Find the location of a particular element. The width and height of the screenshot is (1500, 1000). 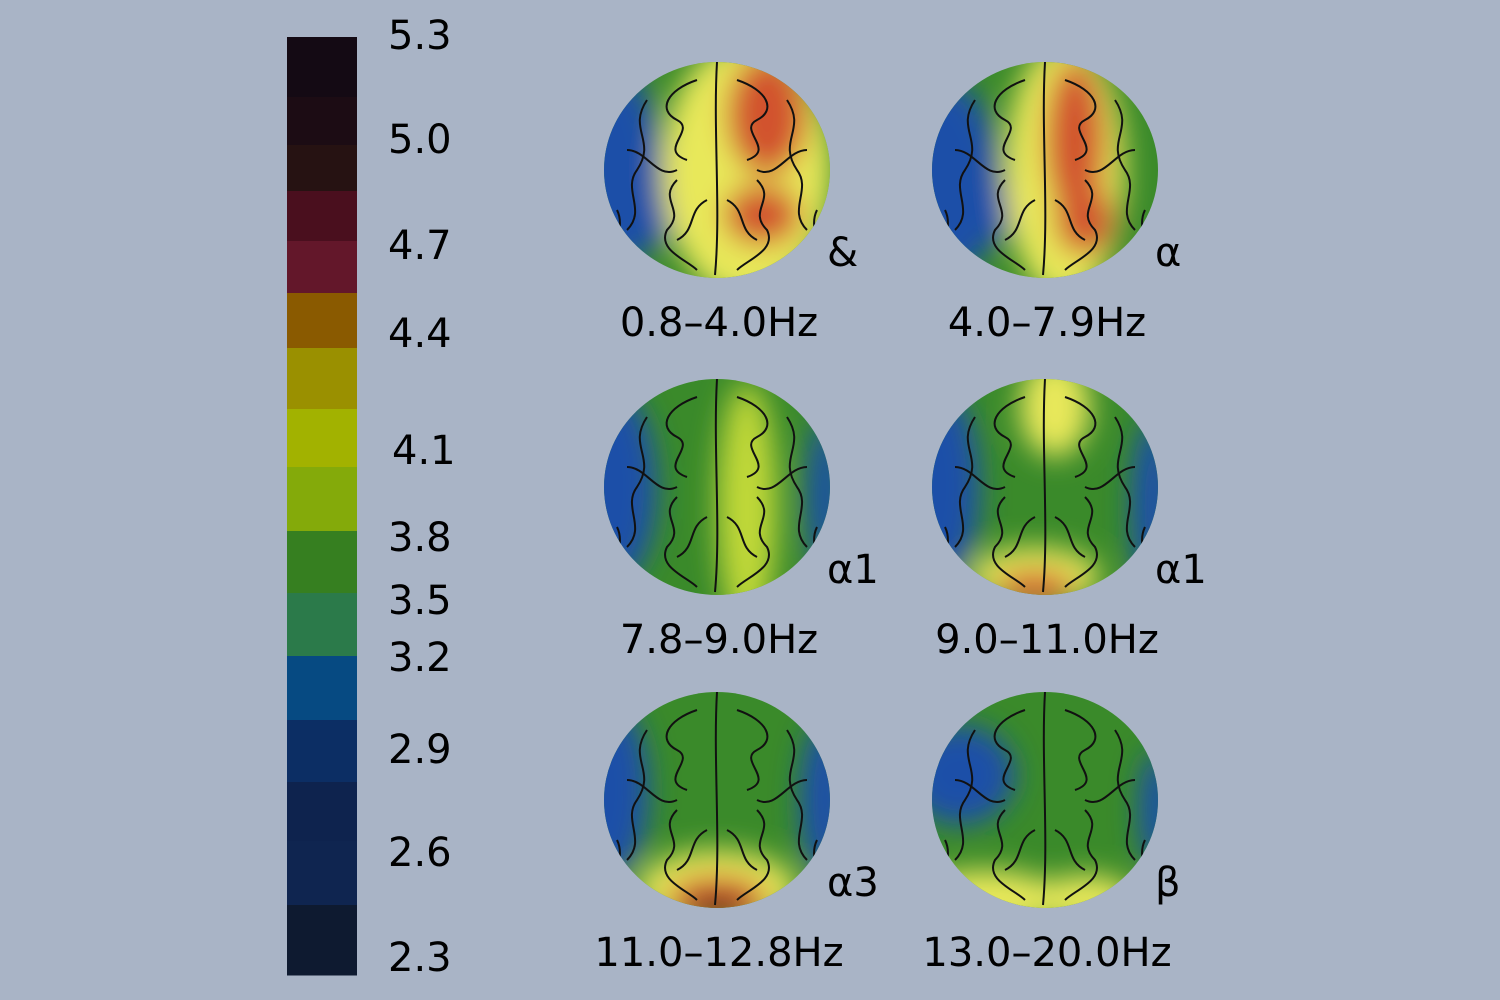

colorbar-label: 2.6 is located at coordinates (420, 853).